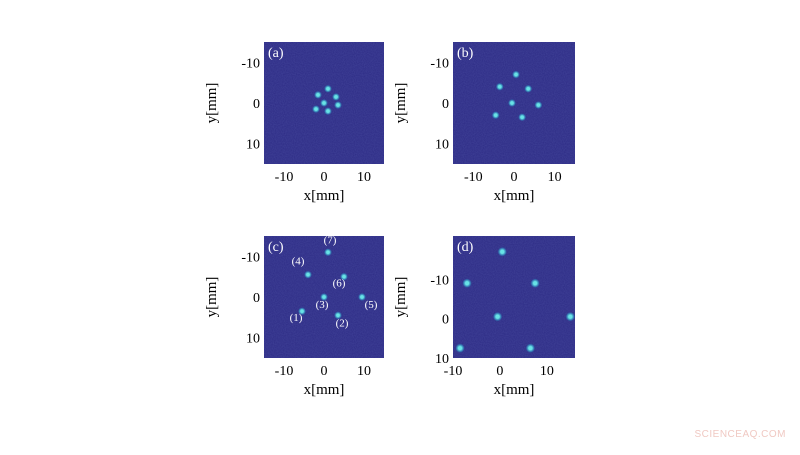  What do you see at coordinates (276, 247) in the screenshot?
I see `panel-label: (c)` at bounding box center [276, 247].